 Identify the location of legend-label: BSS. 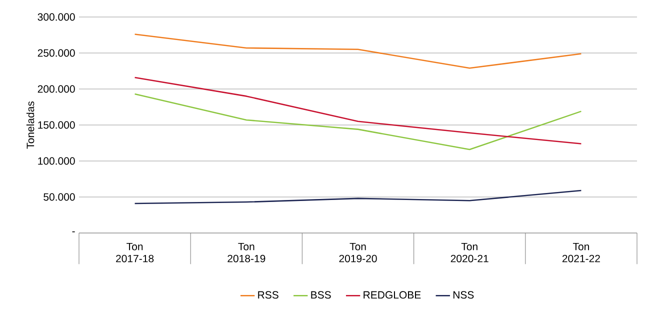
(321, 295).